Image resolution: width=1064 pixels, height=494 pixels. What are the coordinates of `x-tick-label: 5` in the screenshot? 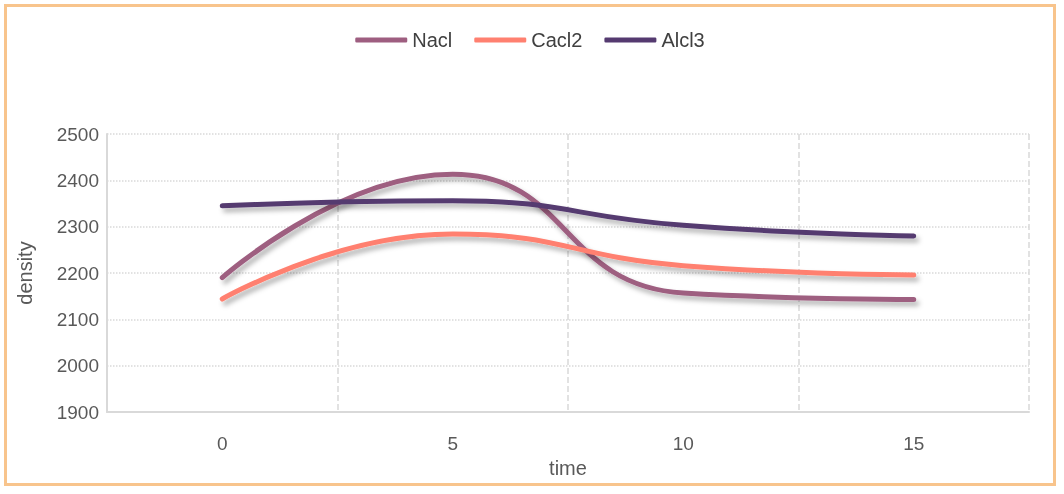 It's located at (453, 444).